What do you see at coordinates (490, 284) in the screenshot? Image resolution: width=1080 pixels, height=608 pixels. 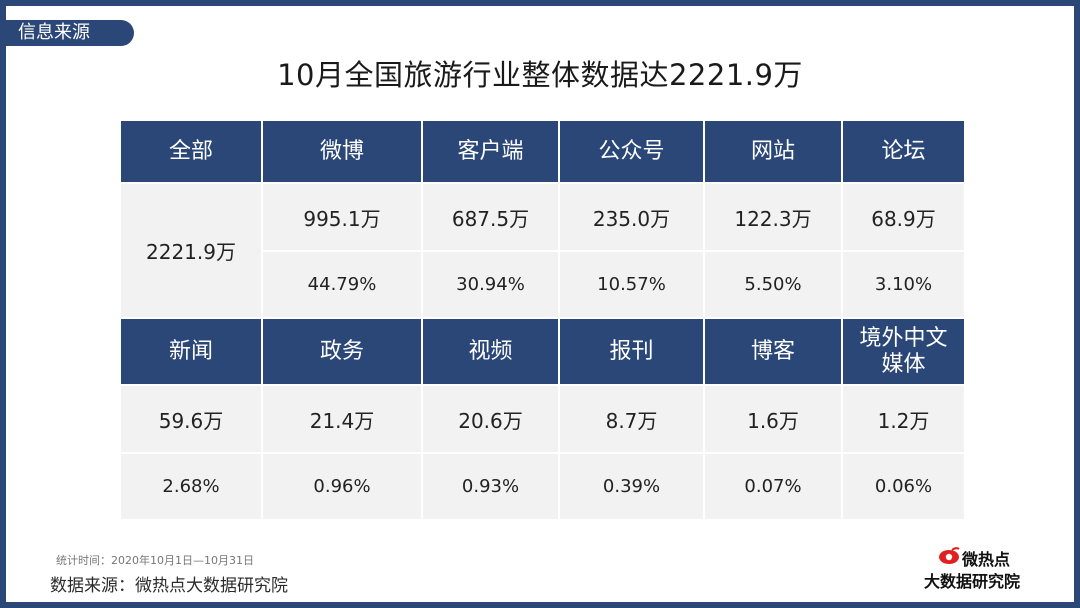 I see `table-percent-cell: 30.94%` at bounding box center [490, 284].